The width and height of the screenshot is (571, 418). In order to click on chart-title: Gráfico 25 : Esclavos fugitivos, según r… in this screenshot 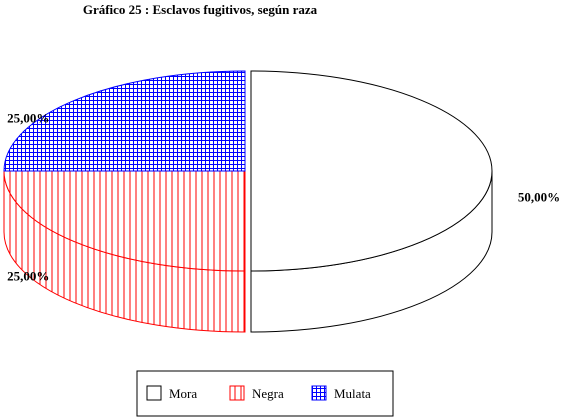, I will do `click(200, 9)`.